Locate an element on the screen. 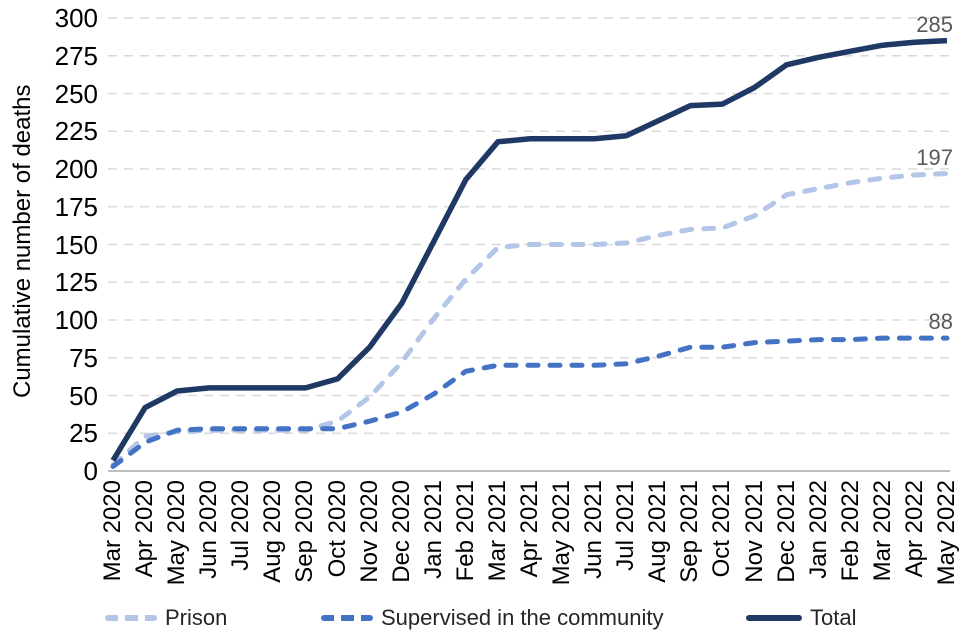 The width and height of the screenshot is (960, 640). data-label-total: 285 is located at coordinates (934, 24).